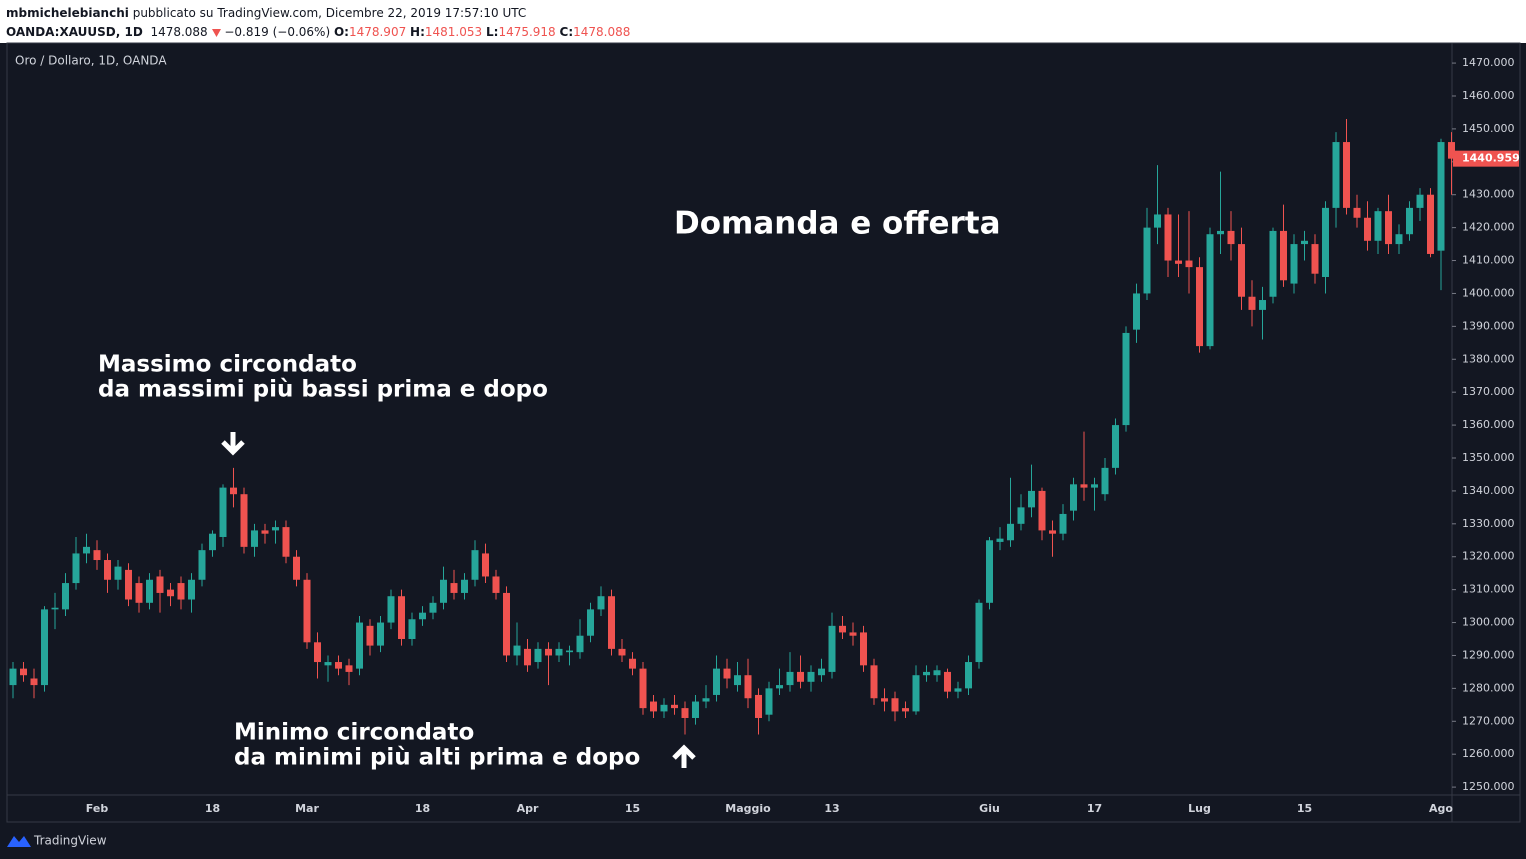 This screenshot has height=859, width=1526. I want to click on ohlc-value: 1478.907, so click(377, 32).